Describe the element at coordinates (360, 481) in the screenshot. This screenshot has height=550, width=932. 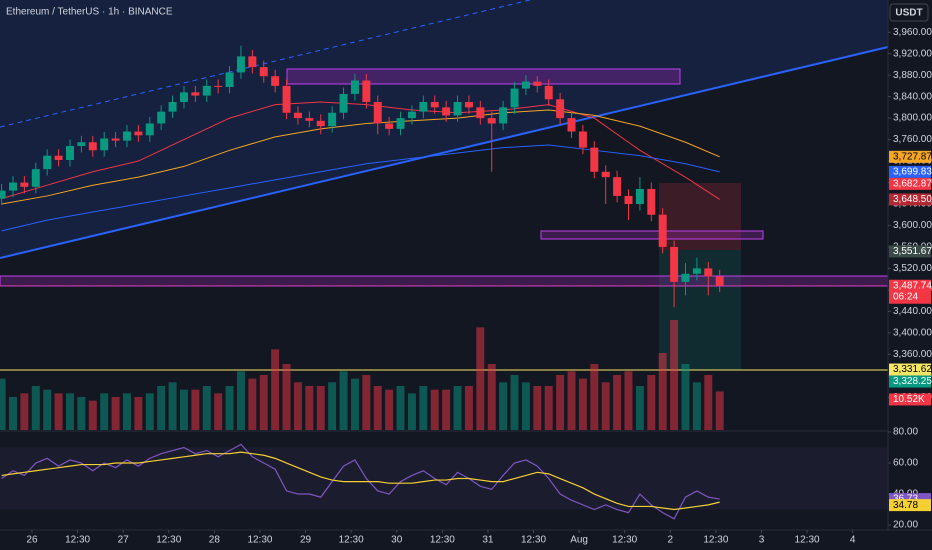
I see `rsi-ma-line` at that location.